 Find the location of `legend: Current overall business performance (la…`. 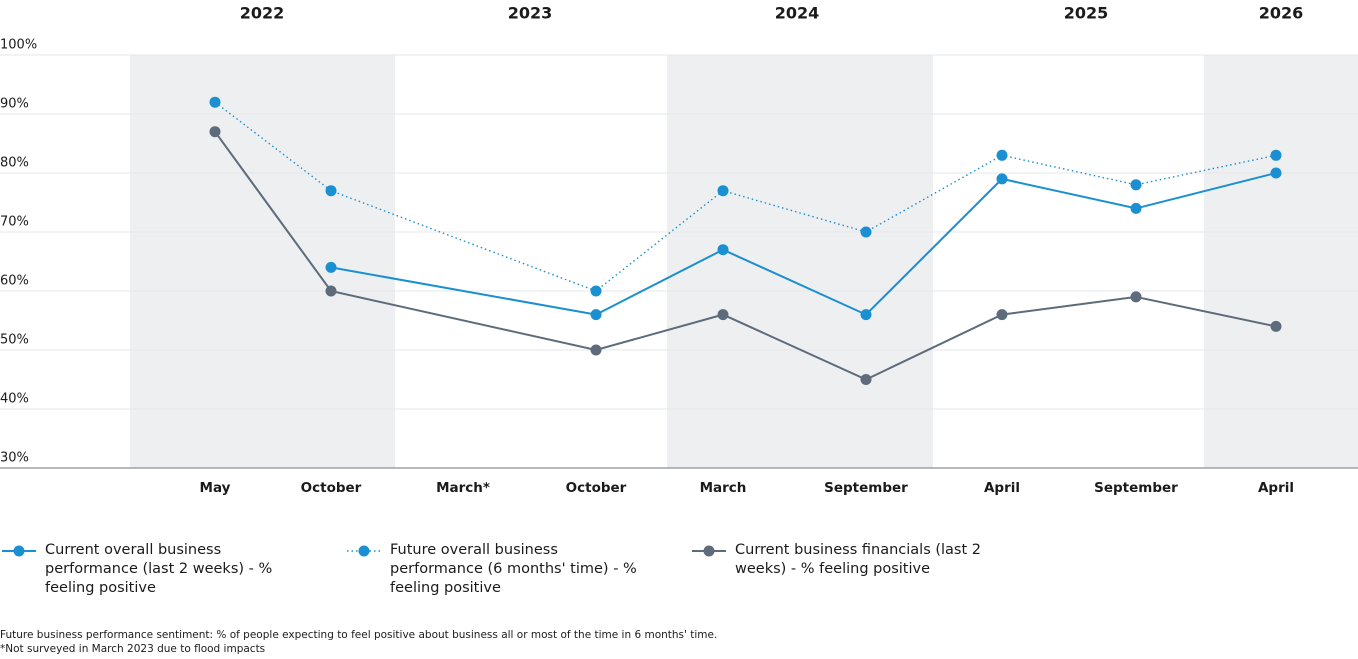

legend: Current overall business performance (la… is located at coordinates (495, 569).